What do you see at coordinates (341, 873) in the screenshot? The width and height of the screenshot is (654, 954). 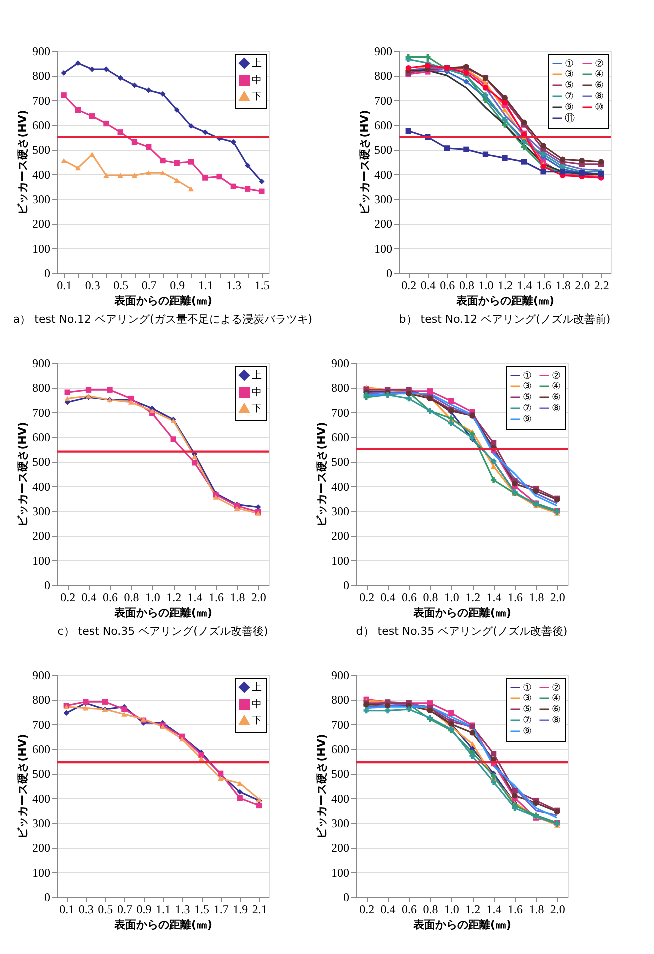 I see `y-tick-label: 100` at bounding box center [341, 873].